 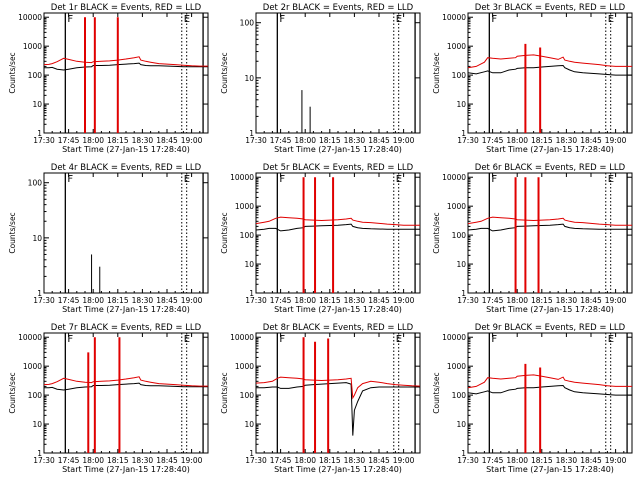 I want to click on panel-title: Det 1r BLACK = Events, RED = LLD, so click(x=126, y=8).